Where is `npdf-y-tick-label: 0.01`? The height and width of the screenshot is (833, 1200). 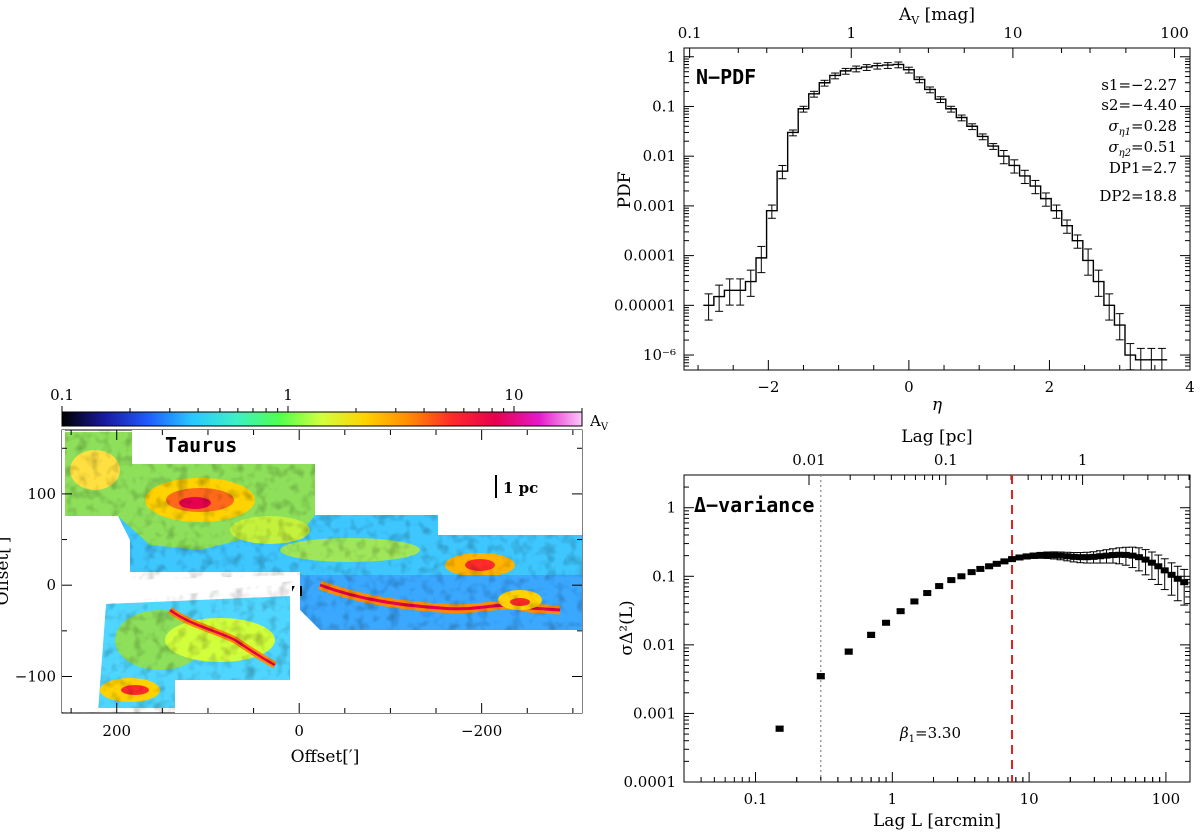 npdf-y-tick-label: 0.01 is located at coordinates (659, 156).